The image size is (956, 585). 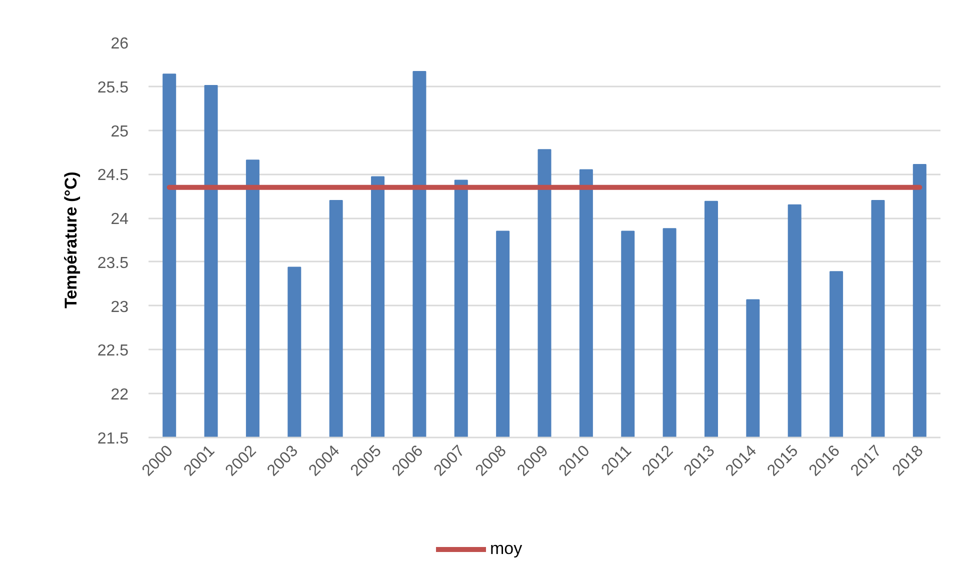 What do you see at coordinates (119, 131) in the screenshot?
I see `y-tick-label: 25` at bounding box center [119, 131].